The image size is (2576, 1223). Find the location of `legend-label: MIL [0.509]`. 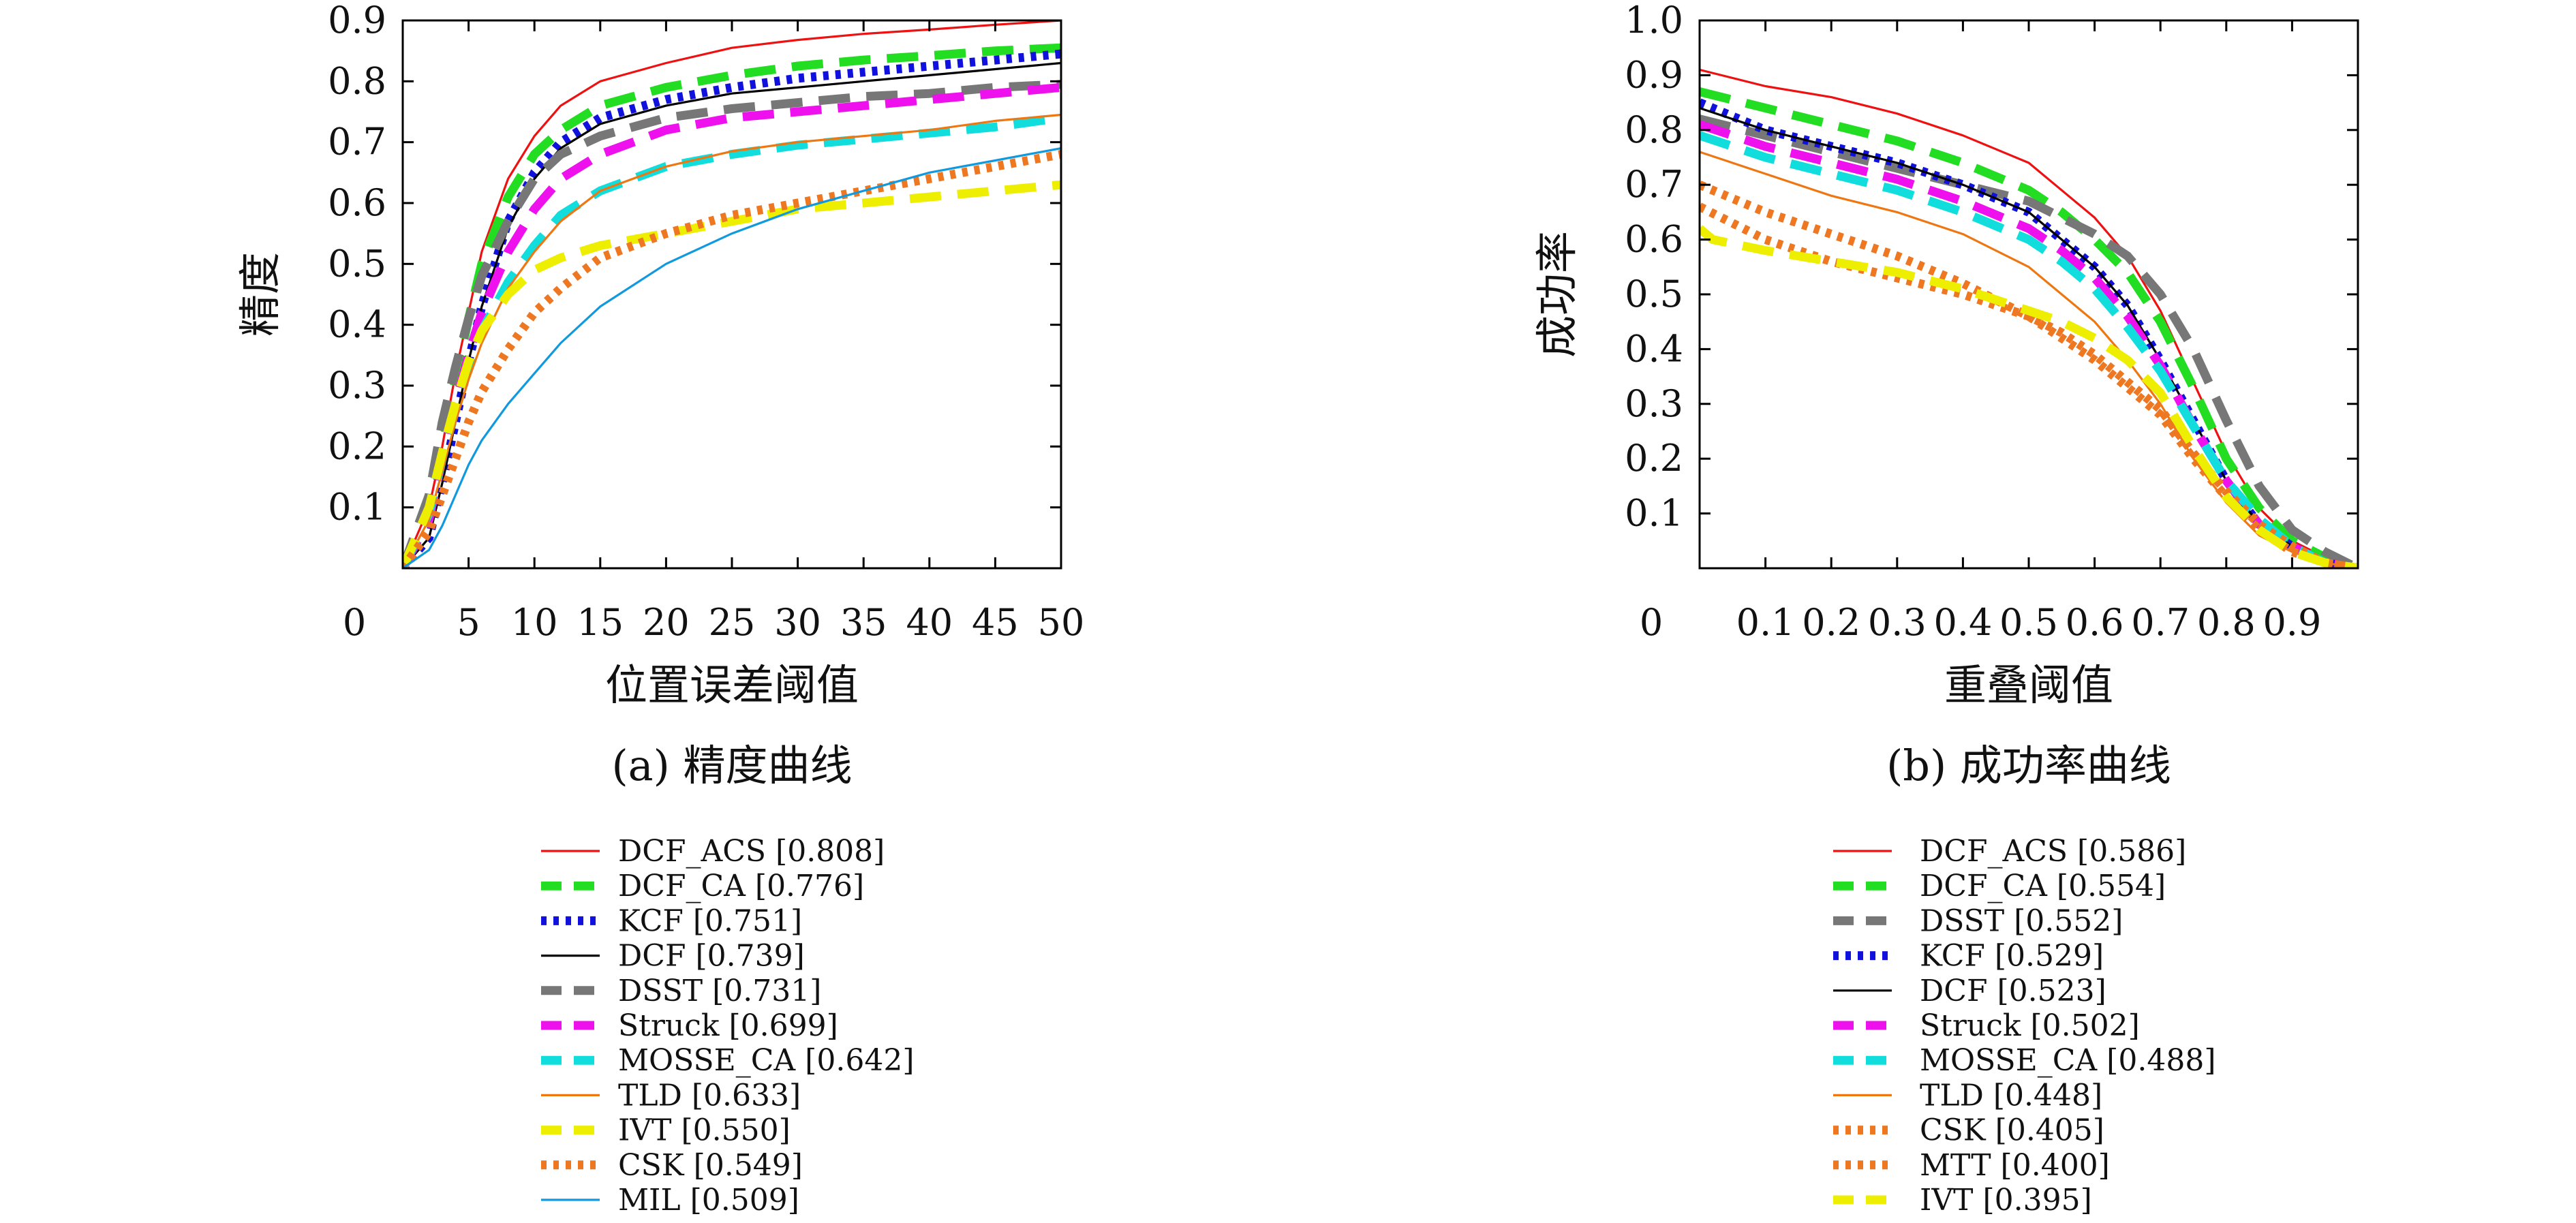

legend-label: MIL [0.509] is located at coordinates (708, 1200).